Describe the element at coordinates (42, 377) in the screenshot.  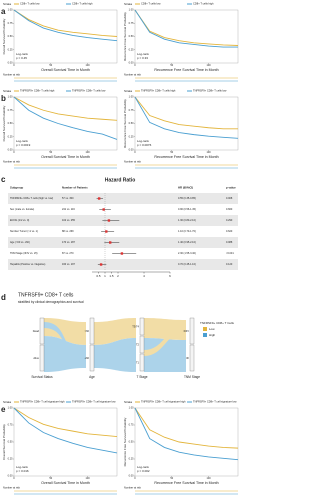
I see `axis-label: Survival Status` at that location.